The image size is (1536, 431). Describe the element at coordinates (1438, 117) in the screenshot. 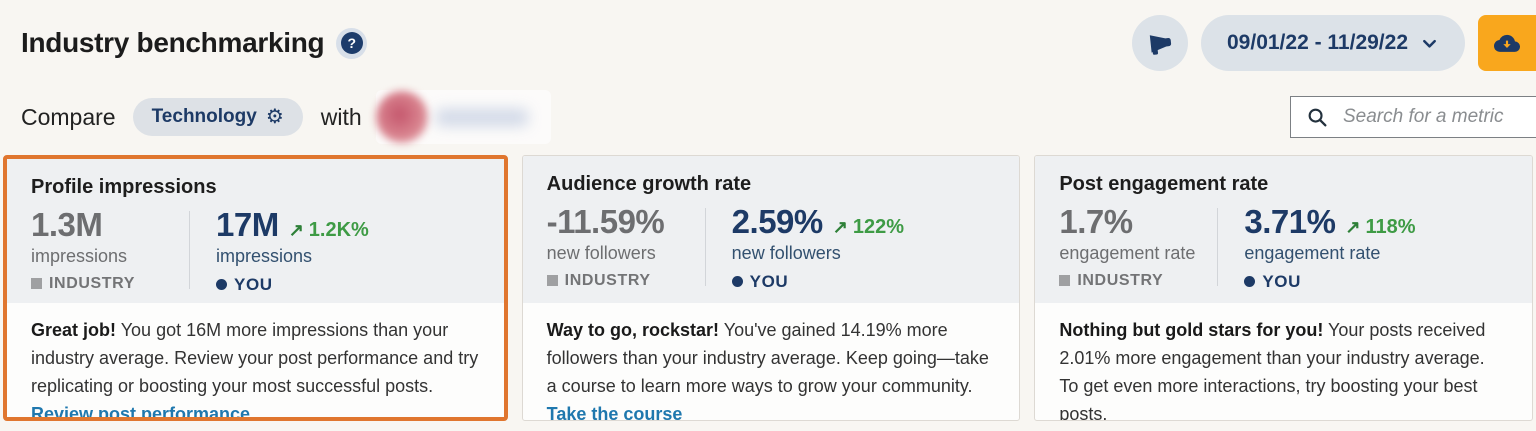

I see `search-input` at that location.